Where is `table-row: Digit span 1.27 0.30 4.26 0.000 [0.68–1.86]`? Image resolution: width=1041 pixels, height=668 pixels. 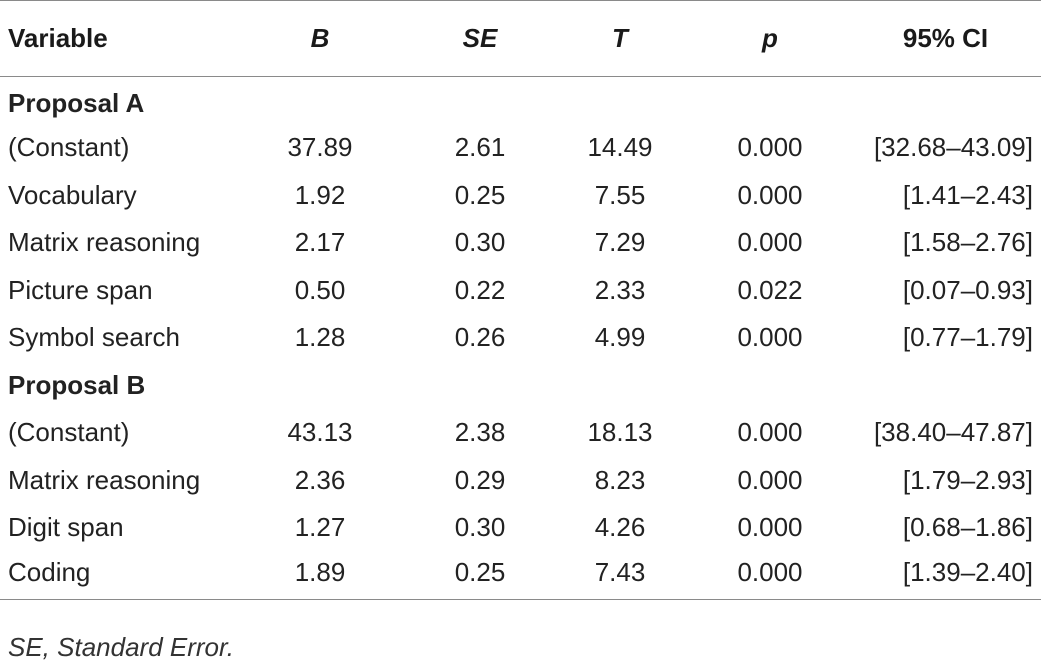
table-row: Digit span 1.27 0.30 4.26 0.000 [0.68–1.86] is located at coordinates (520, 528).